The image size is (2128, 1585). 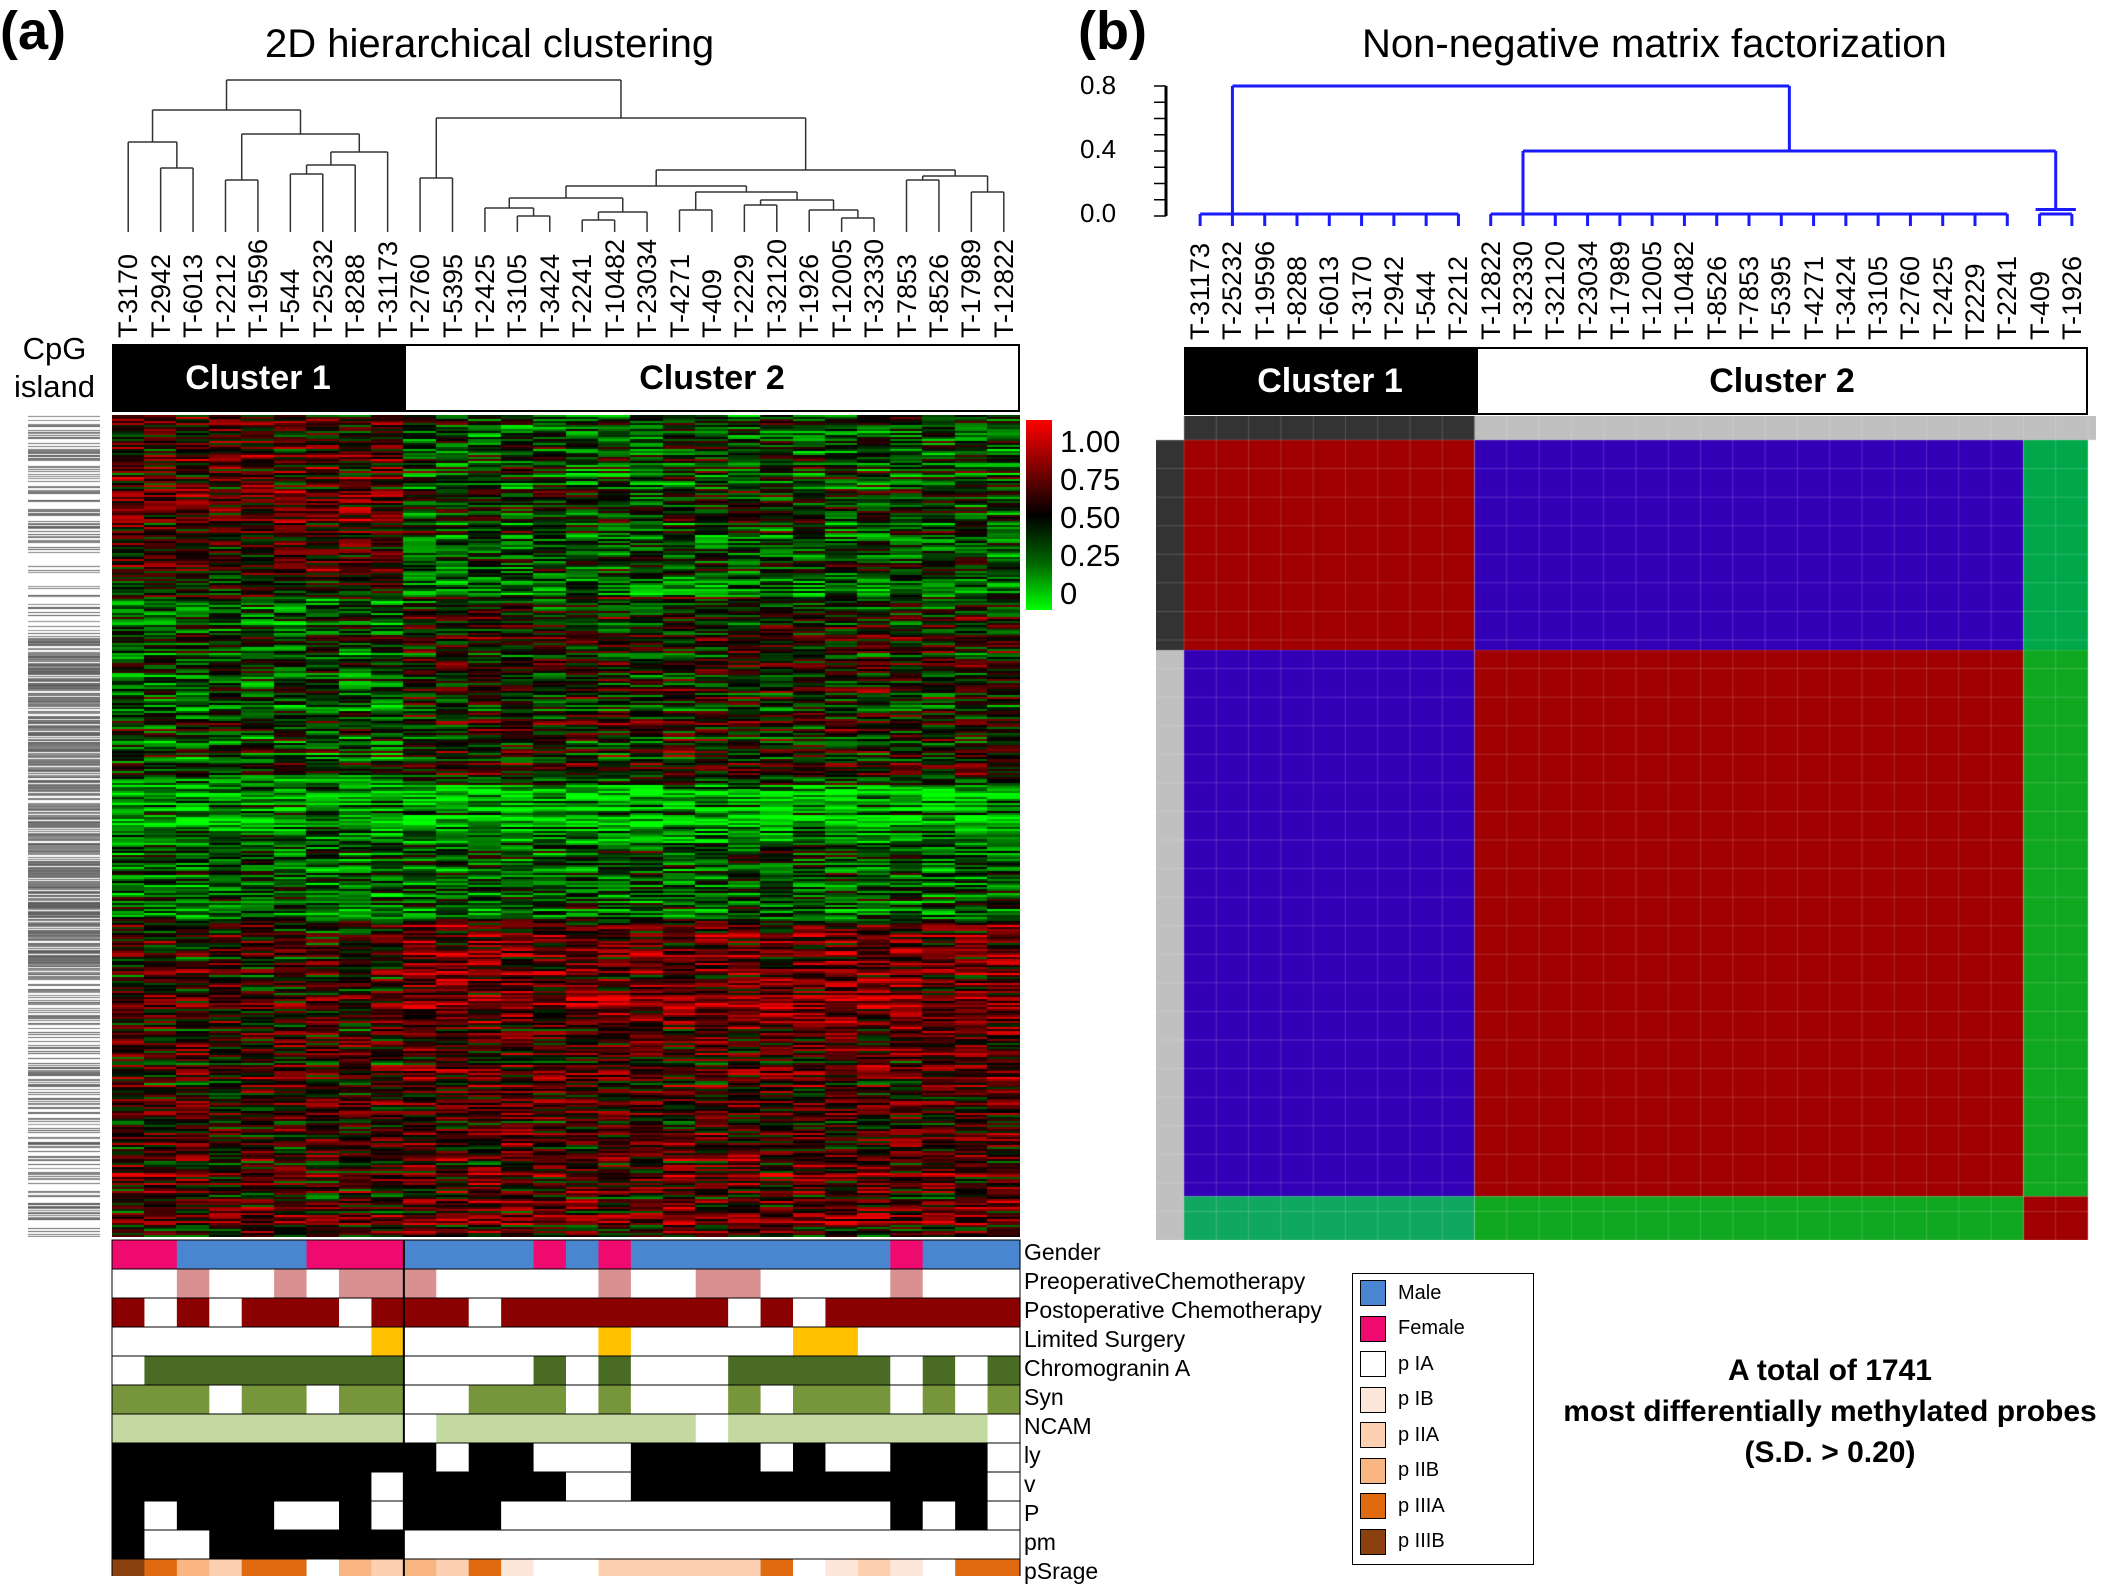 I want to click on panel-b-sample-label: T-23034, so click(x=1587, y=290).